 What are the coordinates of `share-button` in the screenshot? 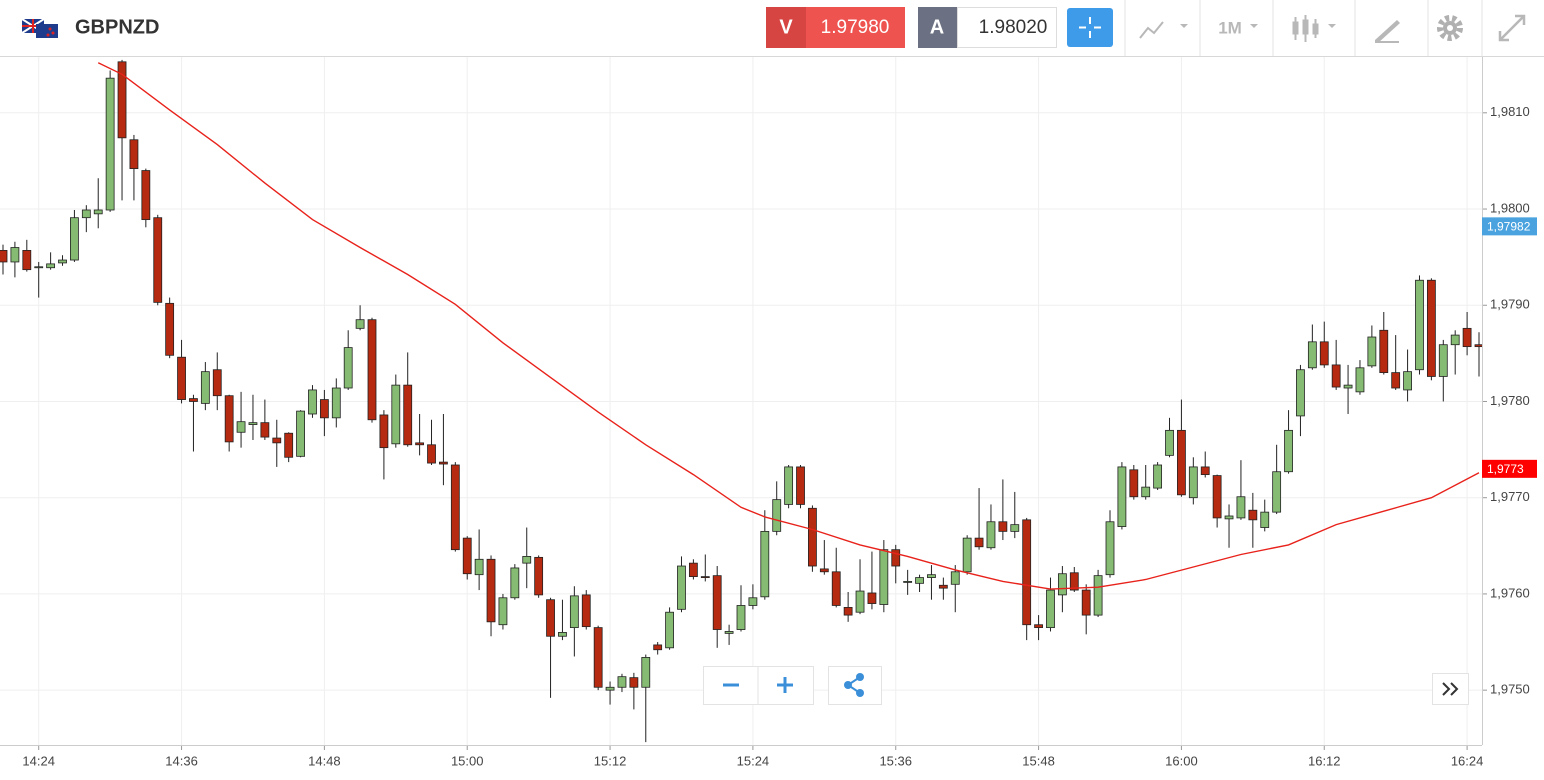 It's located at (855, 685).